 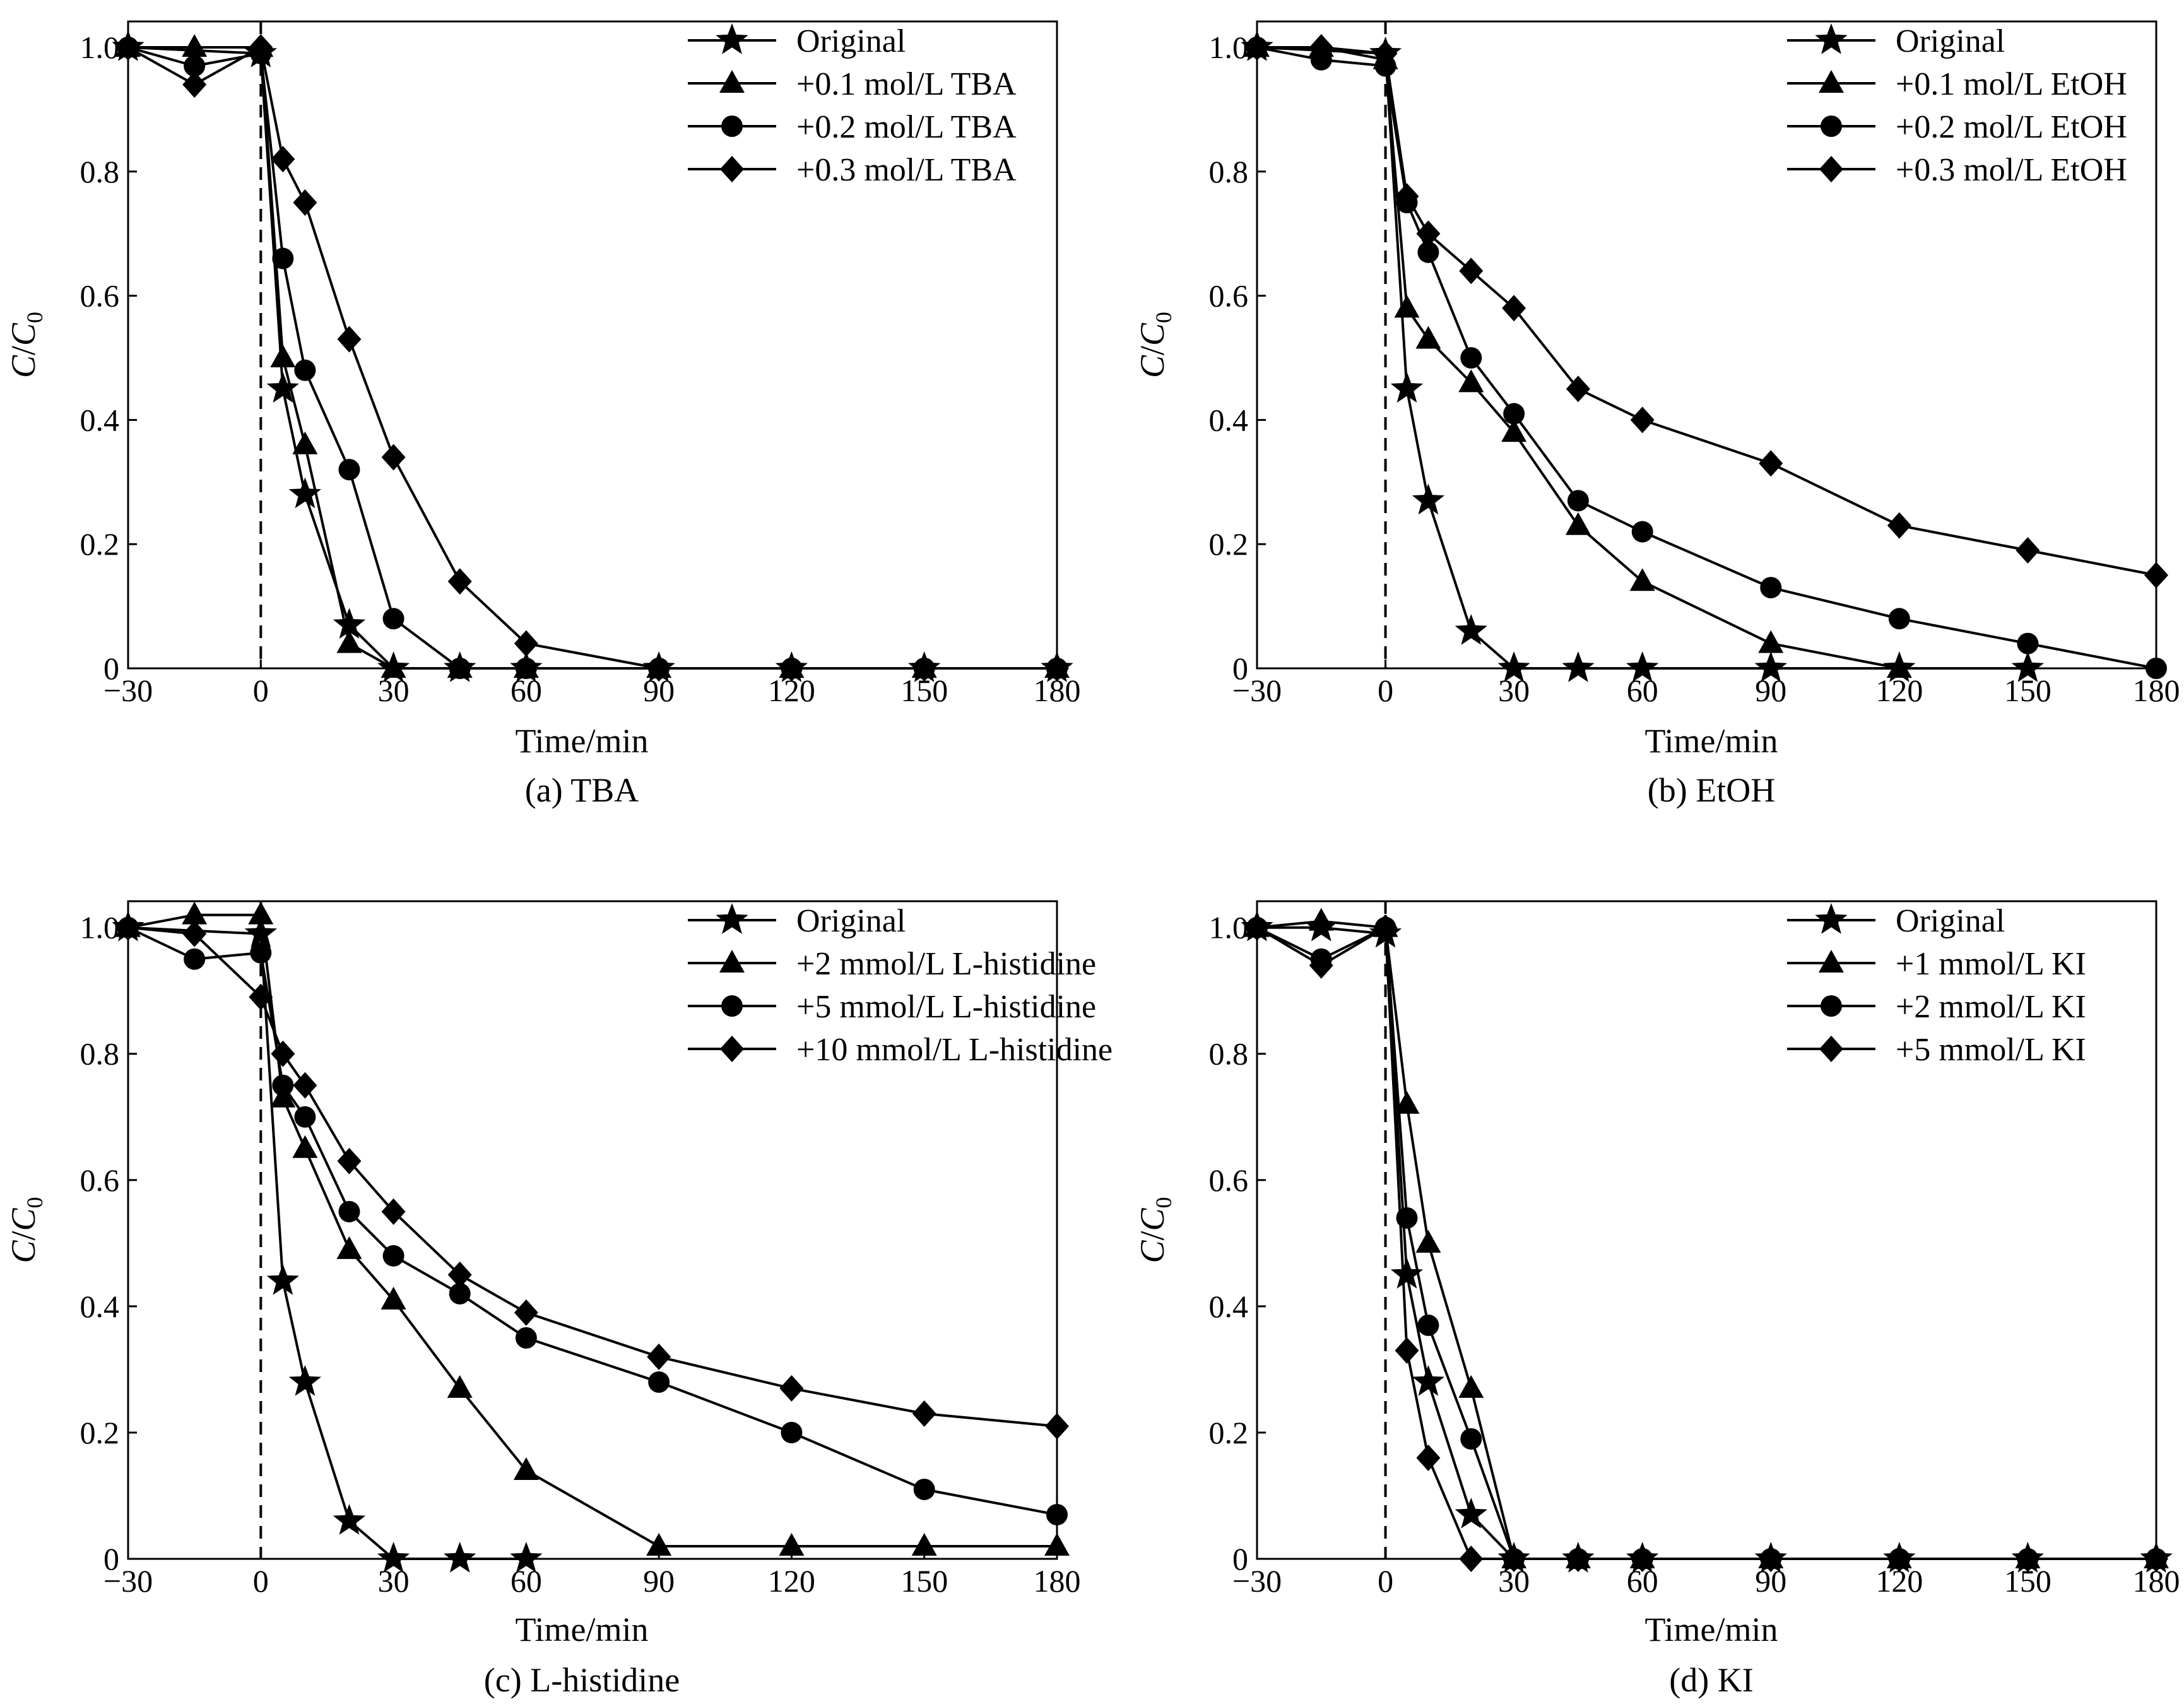 What do you see at coordinates (1240, 1559) in the screenshot?
I see `y-tick-label: 0` at bounding box center [1240, 1559].